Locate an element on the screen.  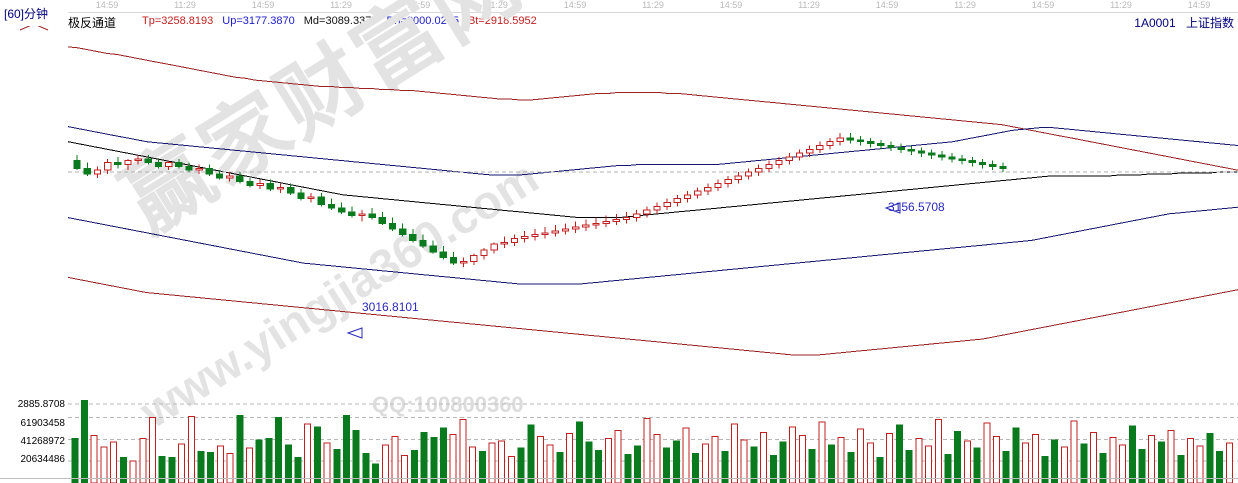
param-up: Up=3177.3870 is located at coordinates (258, 21).